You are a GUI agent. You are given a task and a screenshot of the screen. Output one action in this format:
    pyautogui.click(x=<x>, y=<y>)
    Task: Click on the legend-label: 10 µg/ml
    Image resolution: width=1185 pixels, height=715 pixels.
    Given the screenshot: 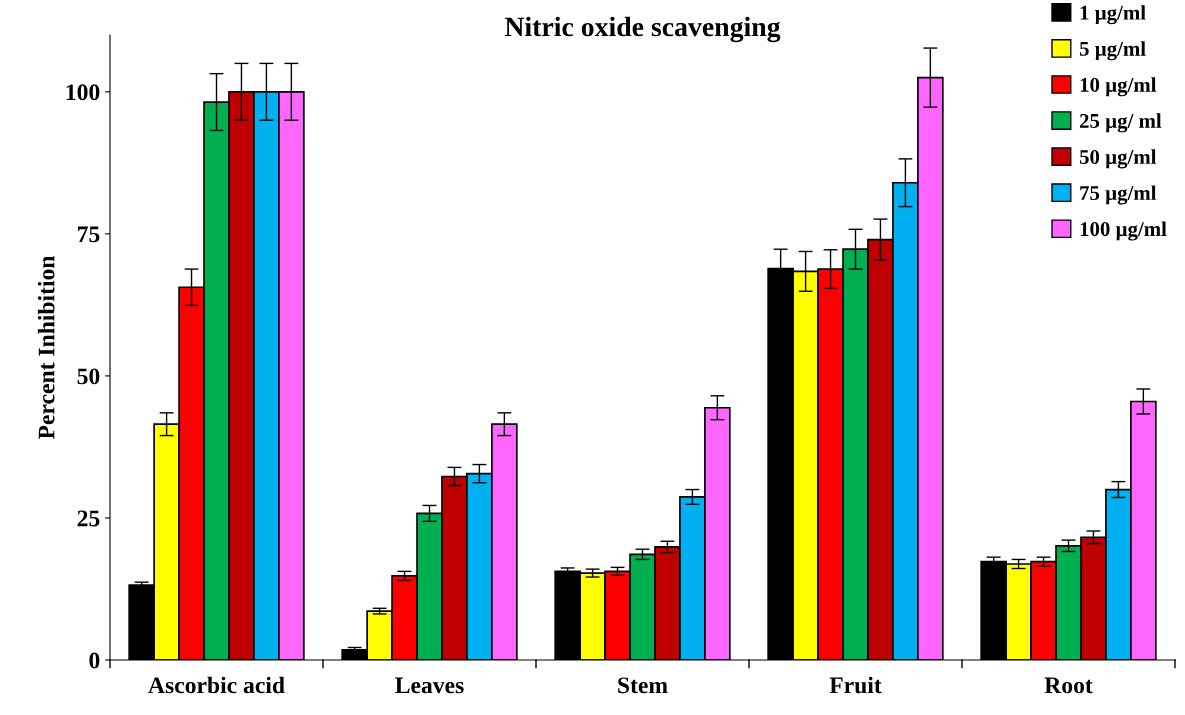 What is the action you would take?
    pyautogui.click(x=1118, y=87)
    